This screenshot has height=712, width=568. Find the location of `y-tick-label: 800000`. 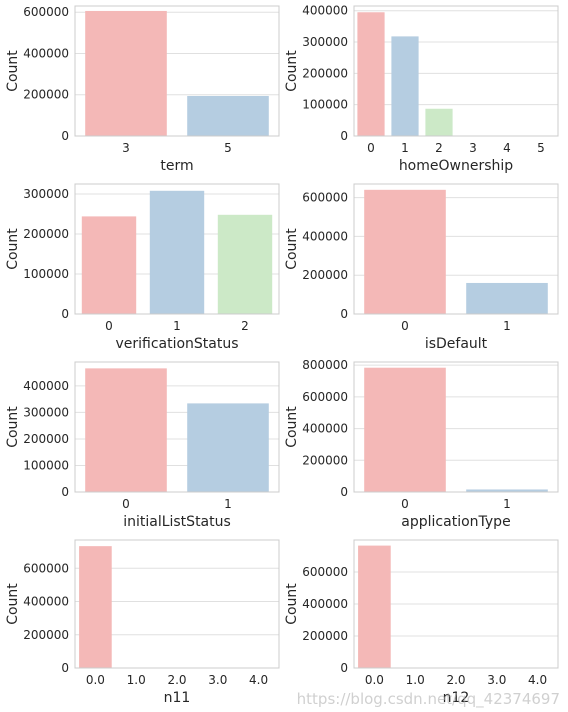

y-tick-label: 800000 is located at coordinates (325, 365).